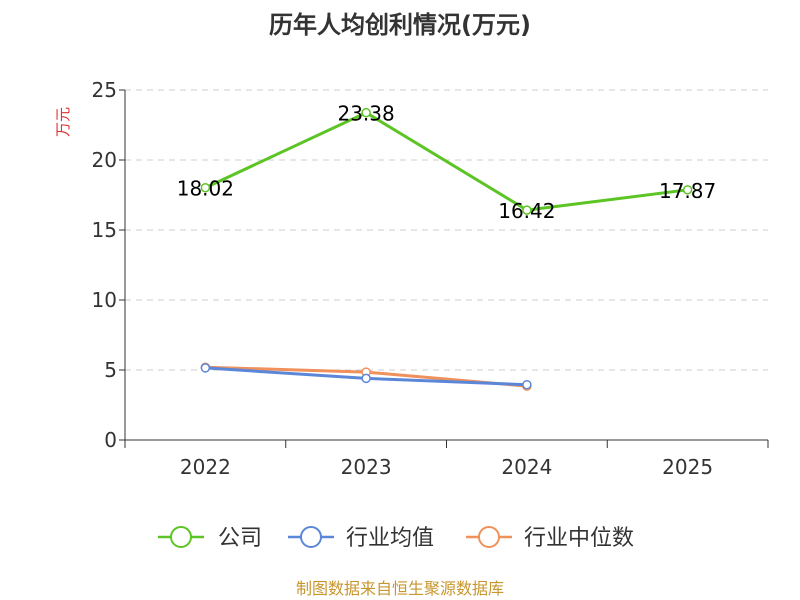 The width and height of the screenshot is (800, 600). Describe the element at coordinates (104, 230) in the screenshot. I see `y-tick-label: 15` at that location.